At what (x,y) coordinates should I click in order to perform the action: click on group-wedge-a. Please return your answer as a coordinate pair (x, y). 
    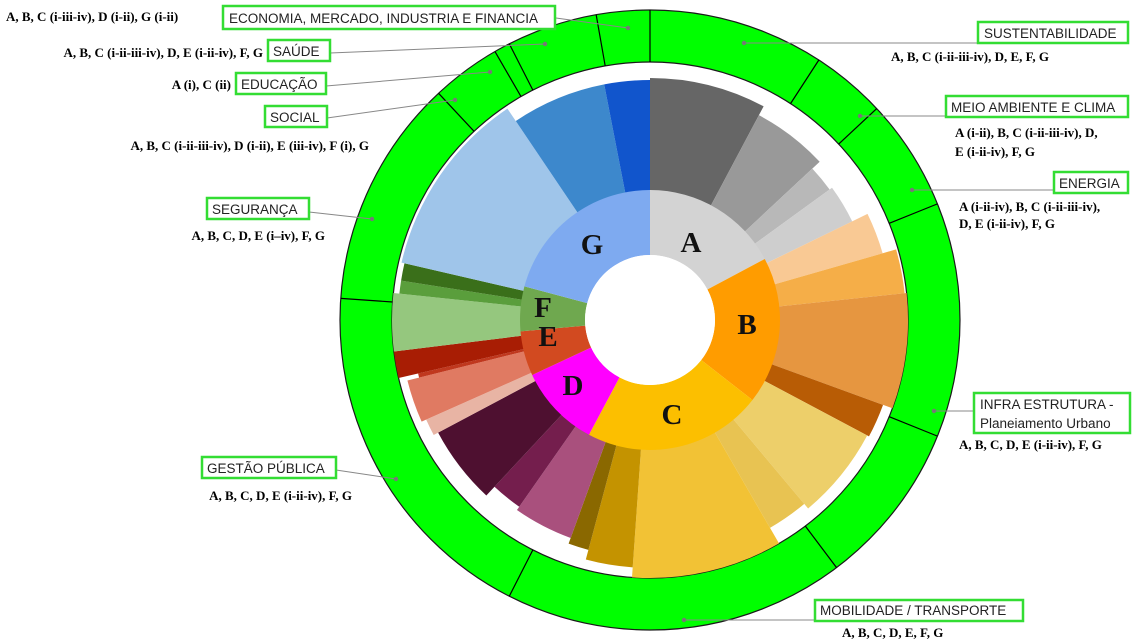
    Looking at the image, I should click on (707, 240).